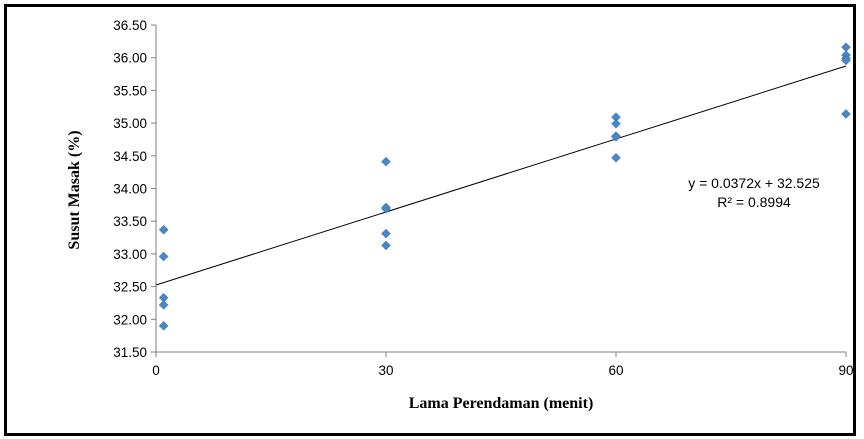  I want to click on x-tick-label: 0, so click(156, 370).